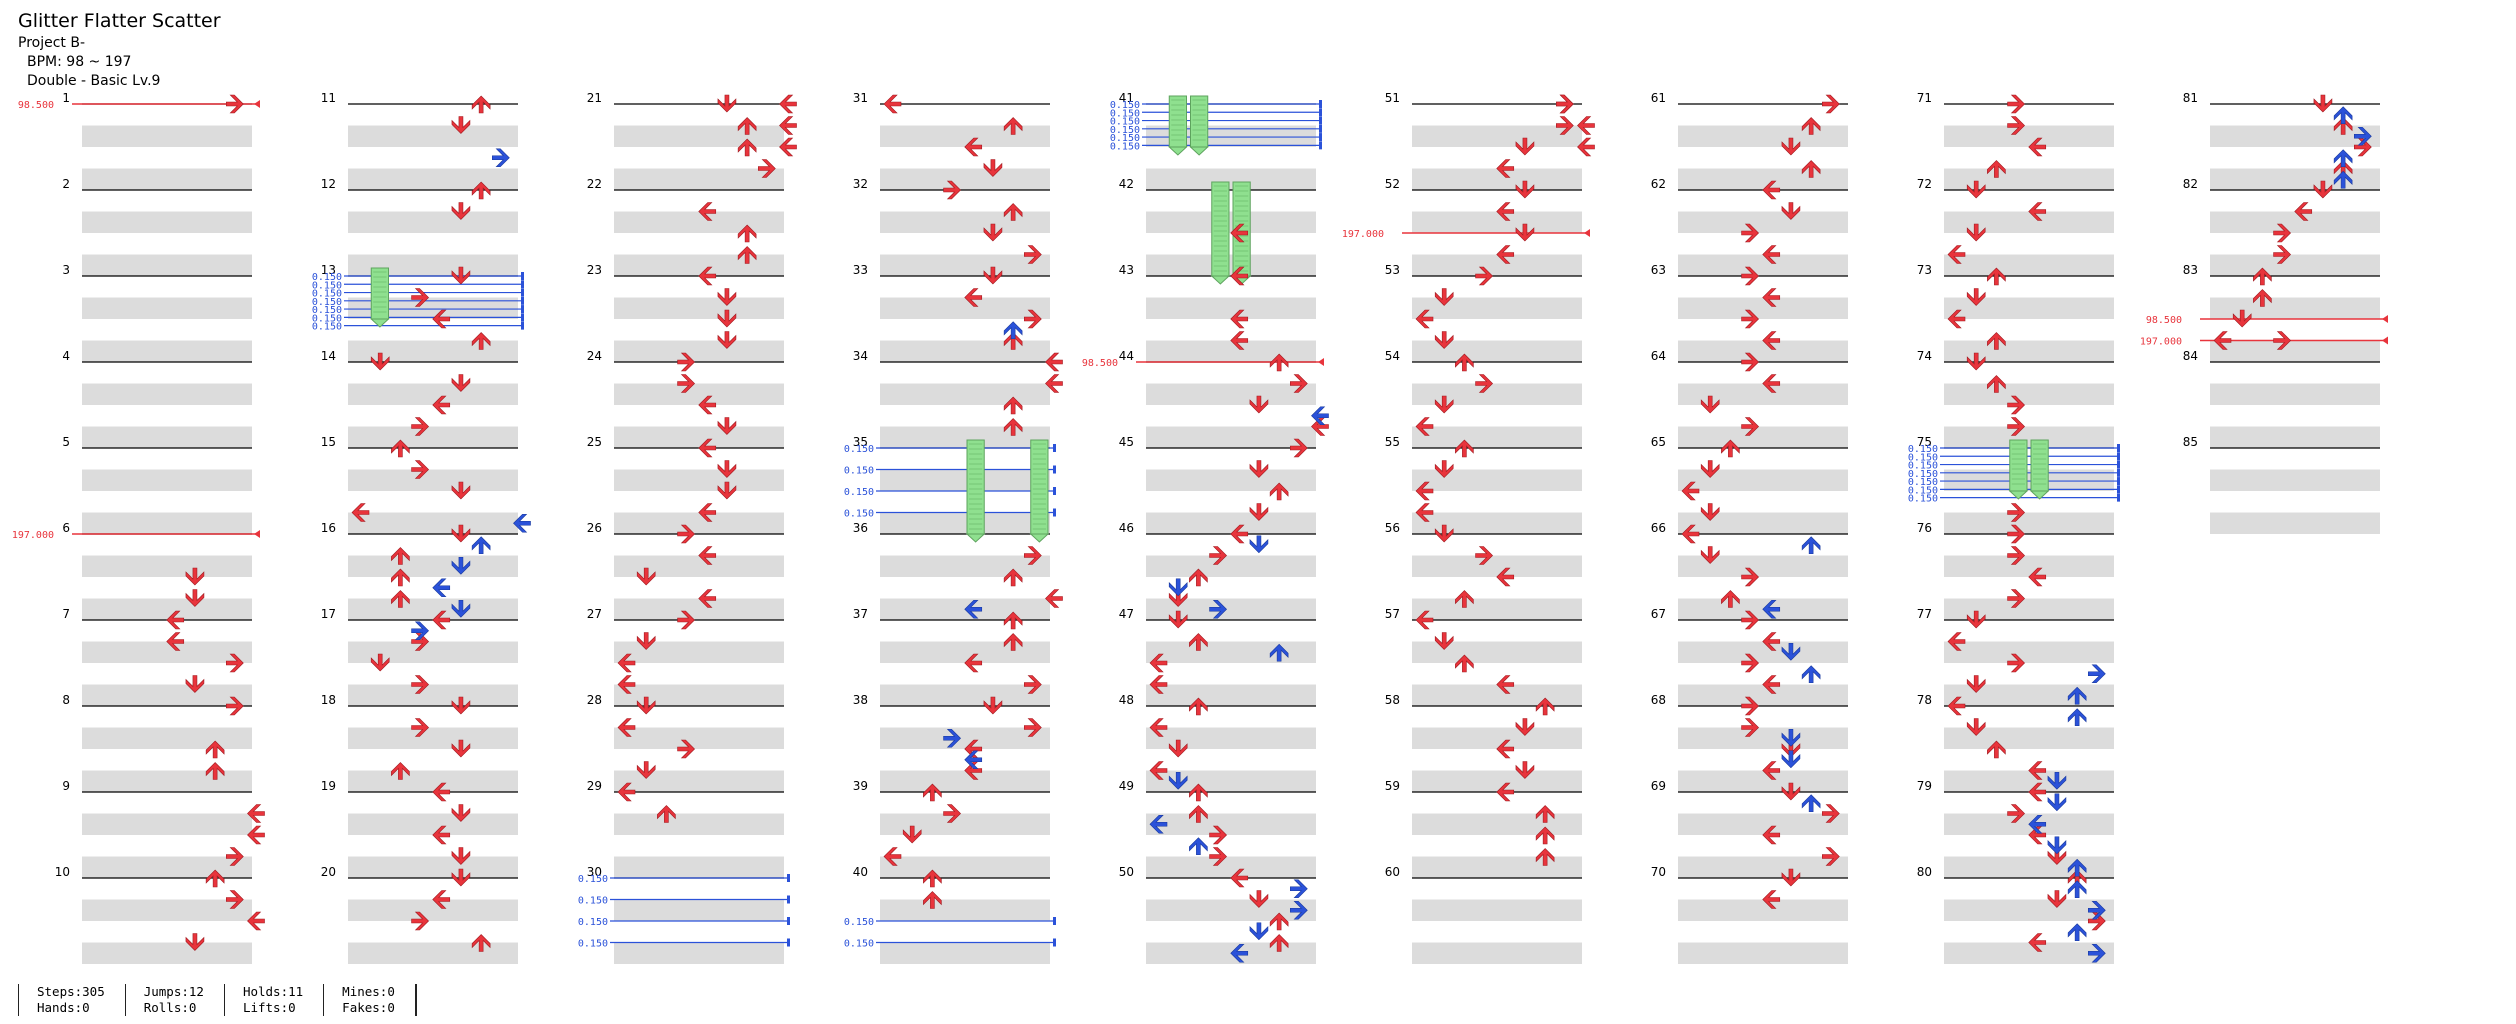  What do you see at coordinates (594, 700) in the screenshot?
I see `measure-number: 28` at bounding box center [594, 700].